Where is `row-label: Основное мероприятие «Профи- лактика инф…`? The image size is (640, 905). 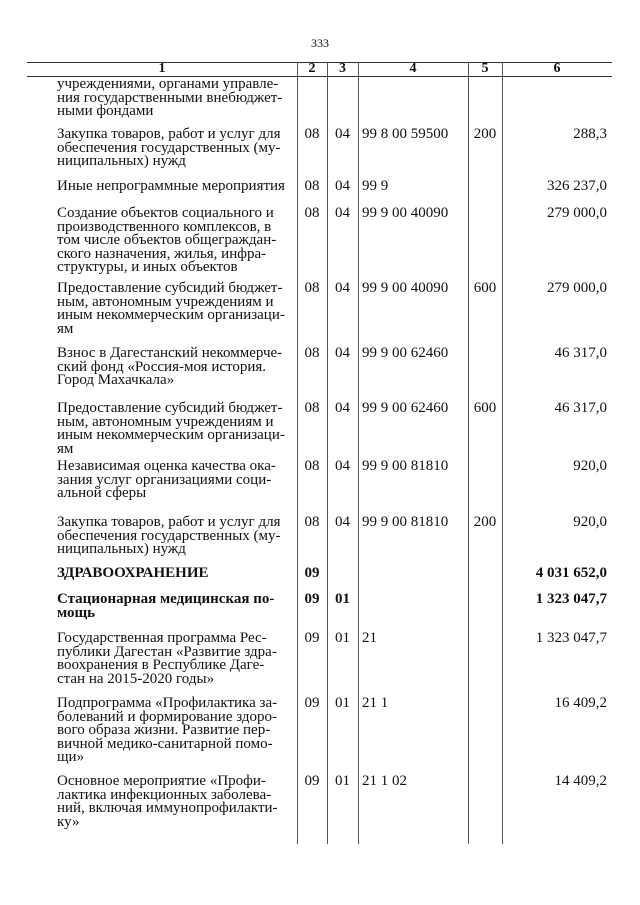 row-label: Основное мероприятие «Профи- лактика инф… is located at coordinates (167, 801).